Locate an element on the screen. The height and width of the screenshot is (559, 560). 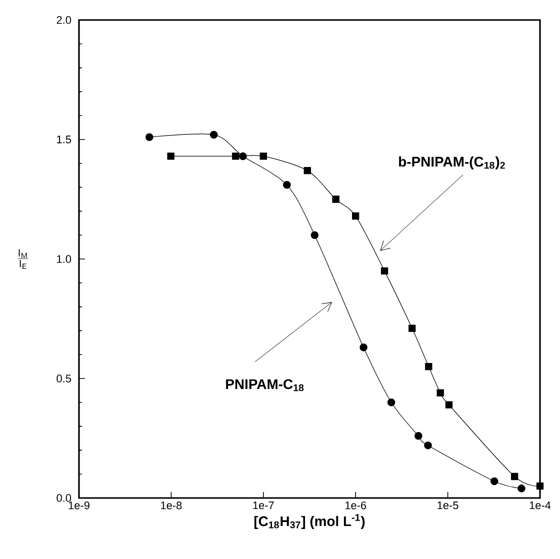
annotation: b-PNIPAM-(C$_{18}$)$_{2}$ is located at coordinates (452, 163).